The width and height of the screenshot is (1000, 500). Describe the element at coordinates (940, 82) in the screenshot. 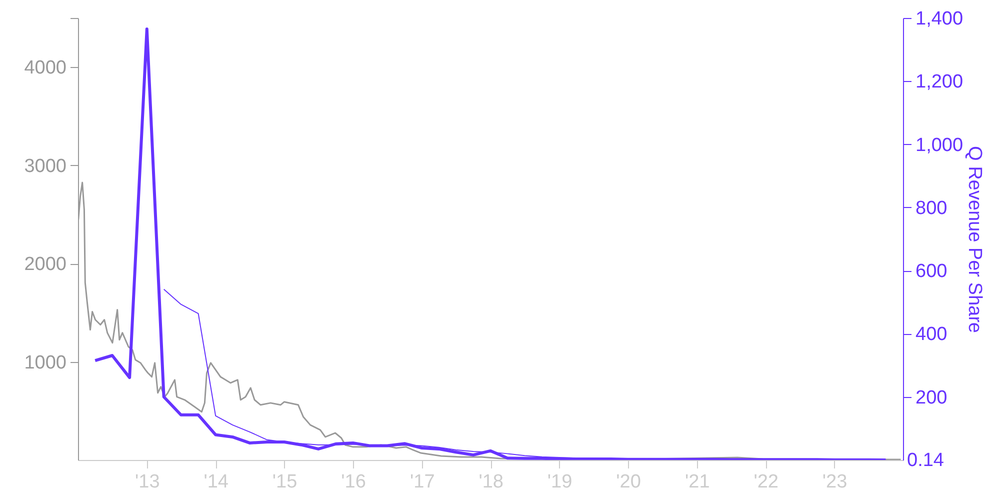

I see `y2-tick-label: 1,200` at that location.